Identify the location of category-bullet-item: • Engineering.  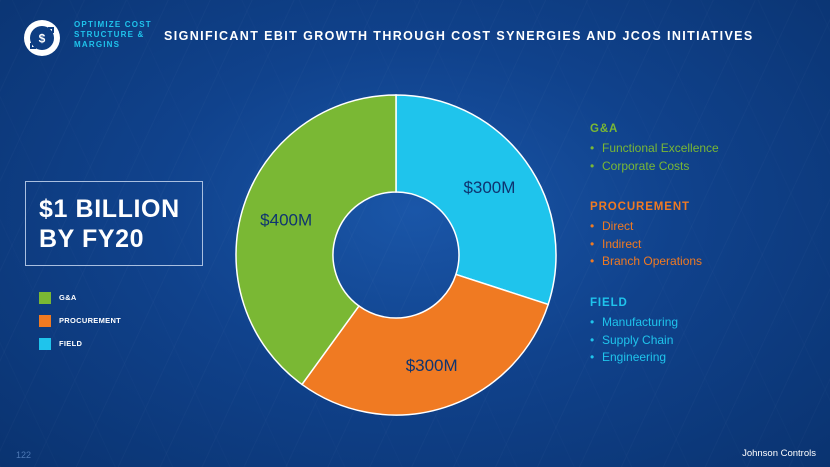
(634, 358).